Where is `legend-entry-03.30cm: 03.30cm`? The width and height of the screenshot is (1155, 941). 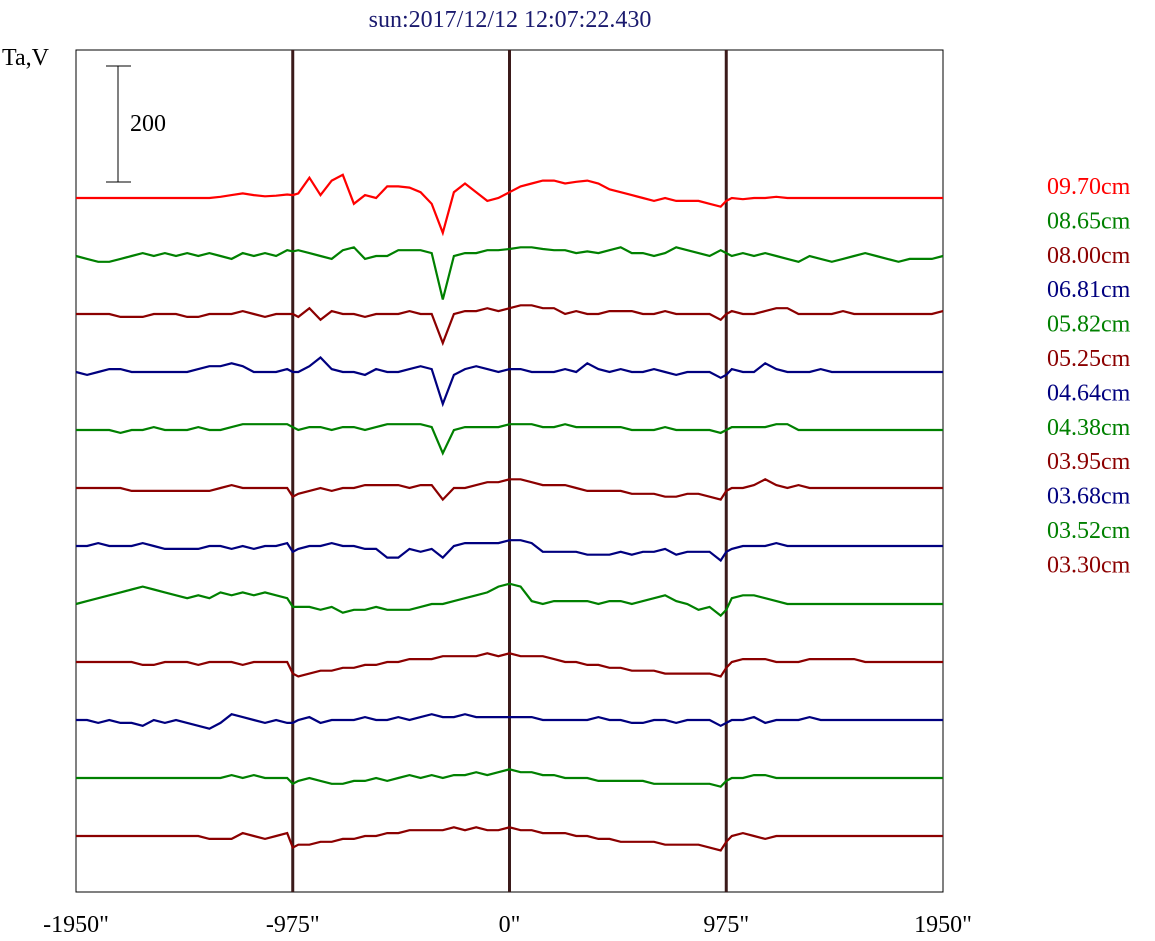 legend-entry-03.30cm: 03.30cm is located at coordinates (1089, 565).